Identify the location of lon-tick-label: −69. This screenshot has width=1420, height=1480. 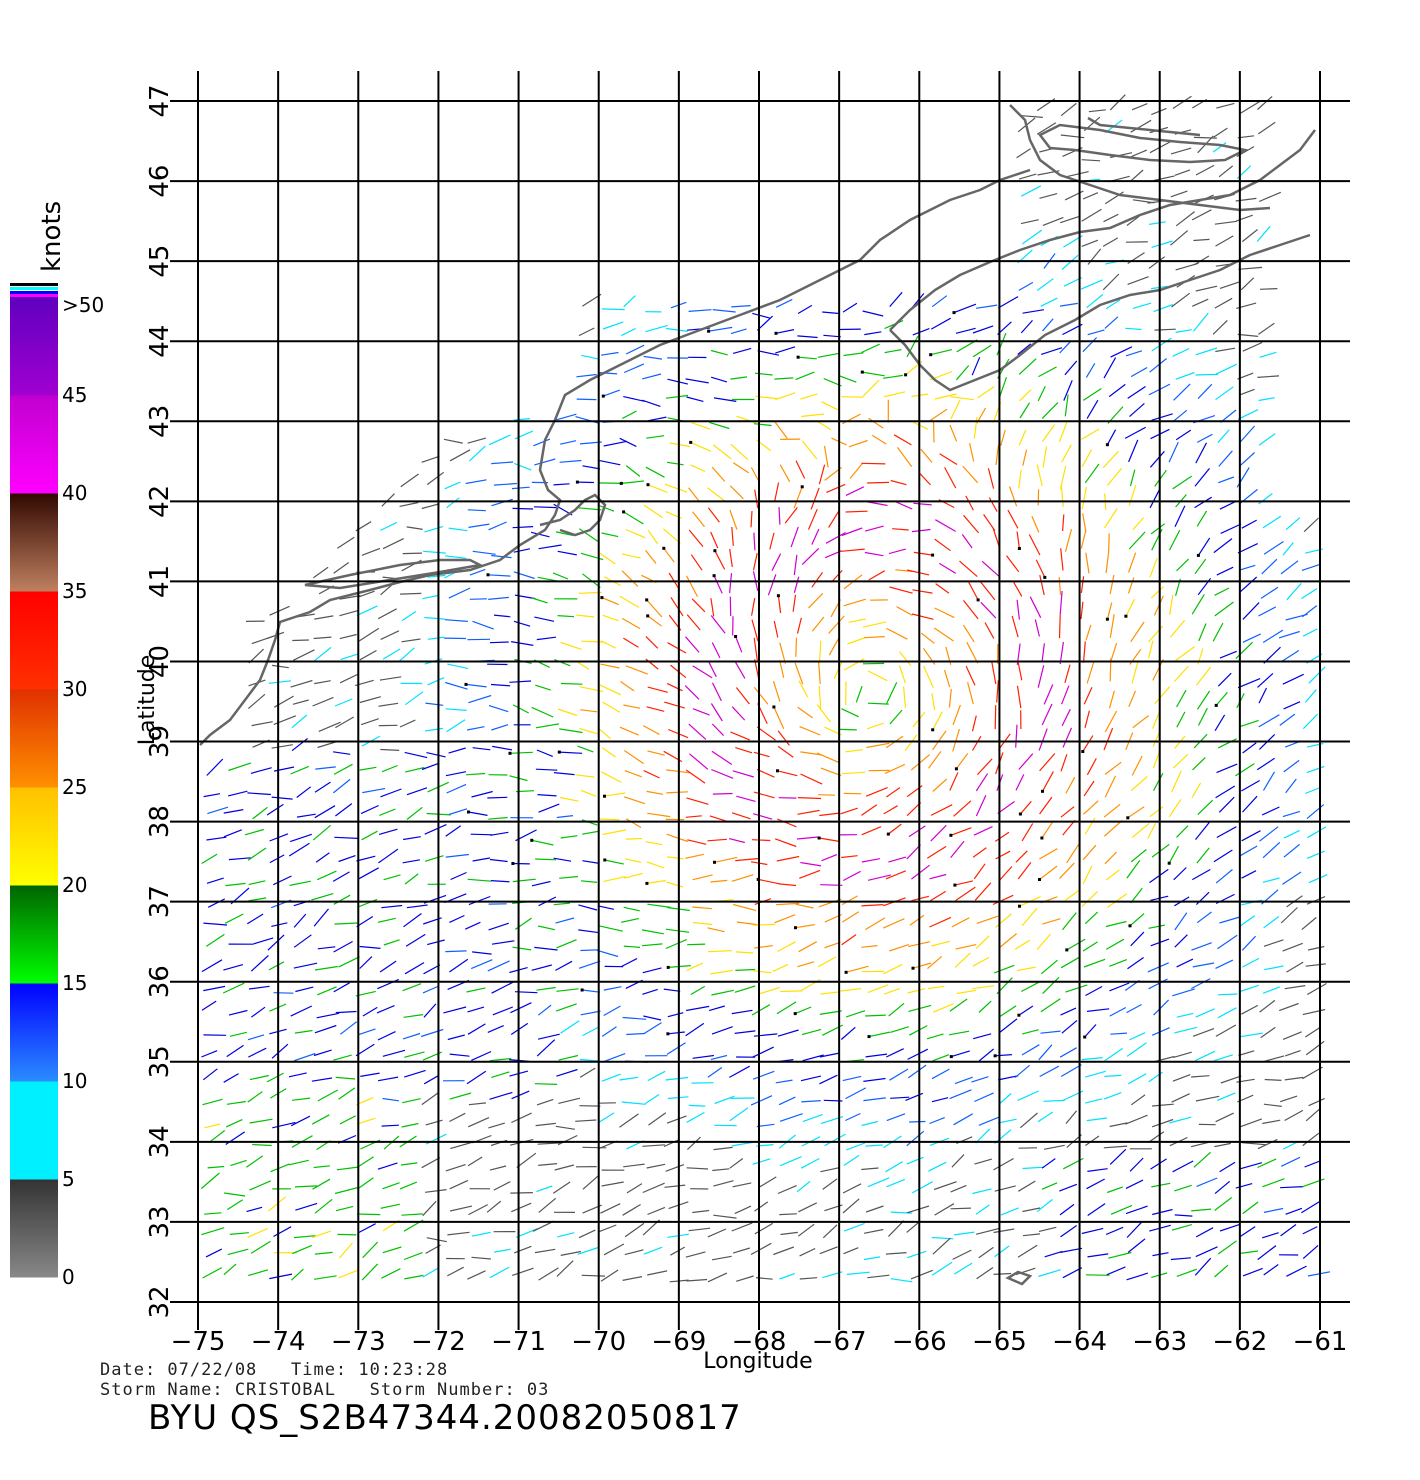
(678, 1342).